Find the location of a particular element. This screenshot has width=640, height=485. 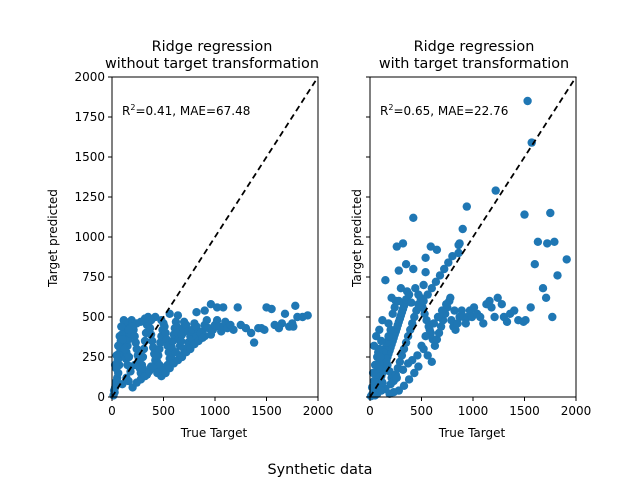

left-r2-symbol: R is located at coordinates (126, 111).